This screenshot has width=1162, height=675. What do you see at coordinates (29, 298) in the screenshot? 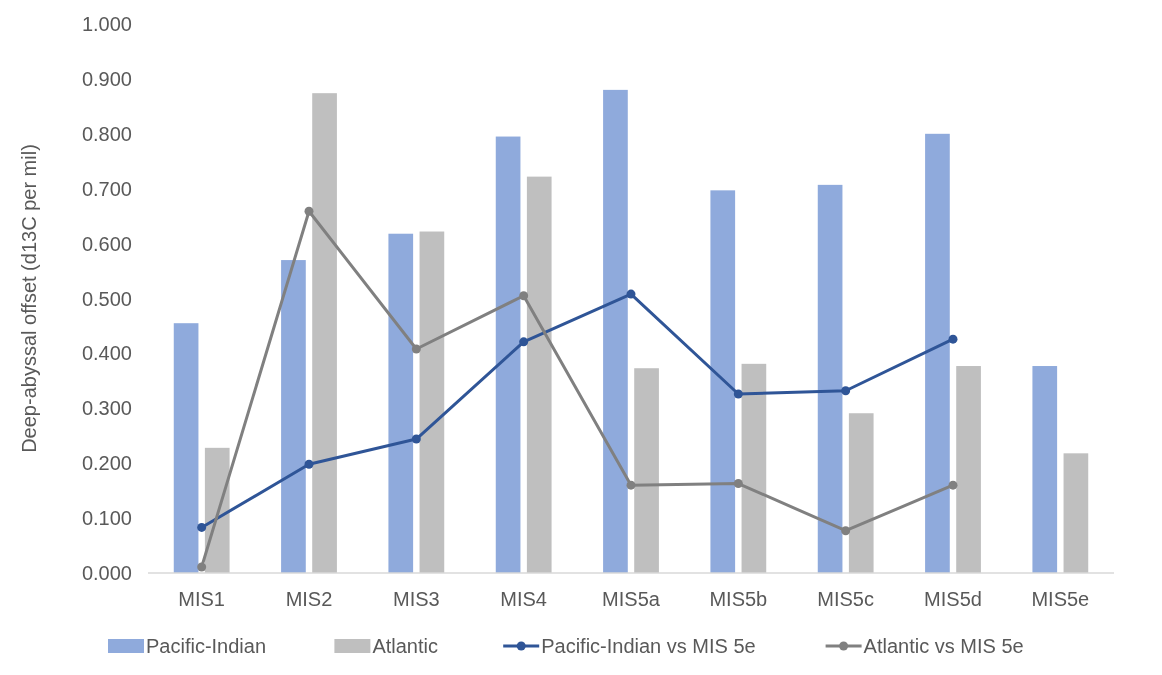
I see `y-axis-title: Deep-abyssal offset (d13C per mil)` at bounding box center [29, 298].